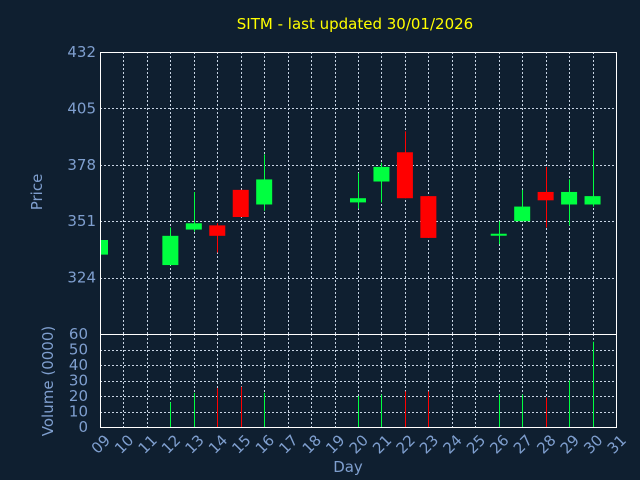 This screenshot has width=640, height=480. Describe the element at coordinates (78, 334) in the screenshot. I see `volume-tick-60: 60` at that location.